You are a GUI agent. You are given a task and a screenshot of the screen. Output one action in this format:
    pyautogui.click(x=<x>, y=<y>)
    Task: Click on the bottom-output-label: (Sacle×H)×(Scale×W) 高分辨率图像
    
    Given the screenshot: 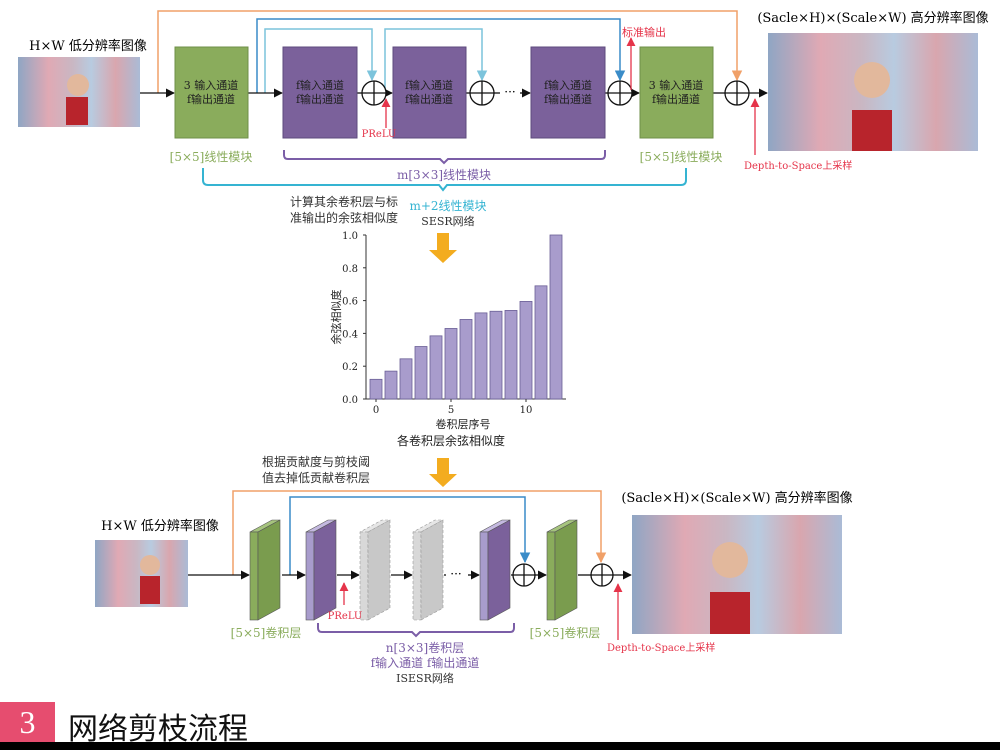 What is the action you would take?
    pyautogui.click(x=736, y=498)
    